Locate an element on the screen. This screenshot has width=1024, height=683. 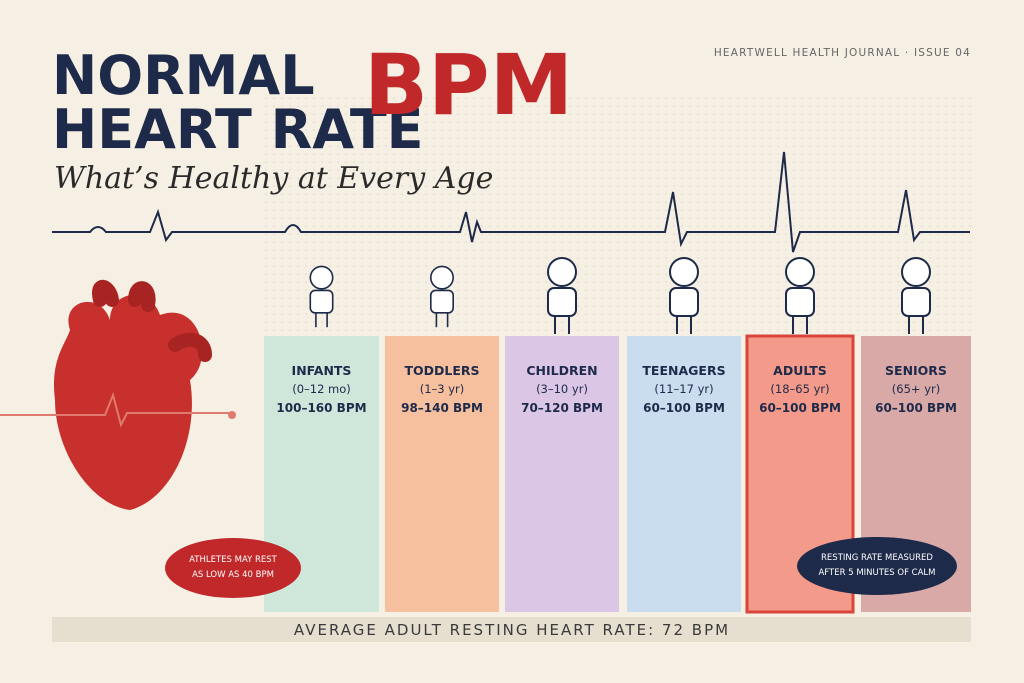
group-ages: (0–12 mo) is located at coordinates (321, 389).